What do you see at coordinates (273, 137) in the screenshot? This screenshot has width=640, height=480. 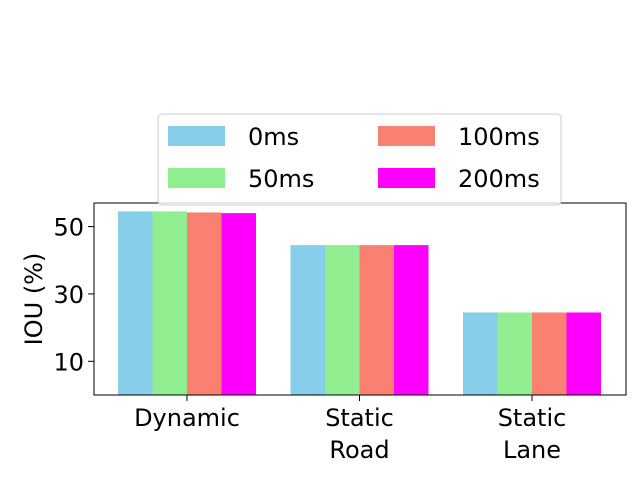 I see `legend-label-0ms: 0ms` at bounding box center [273, 137].